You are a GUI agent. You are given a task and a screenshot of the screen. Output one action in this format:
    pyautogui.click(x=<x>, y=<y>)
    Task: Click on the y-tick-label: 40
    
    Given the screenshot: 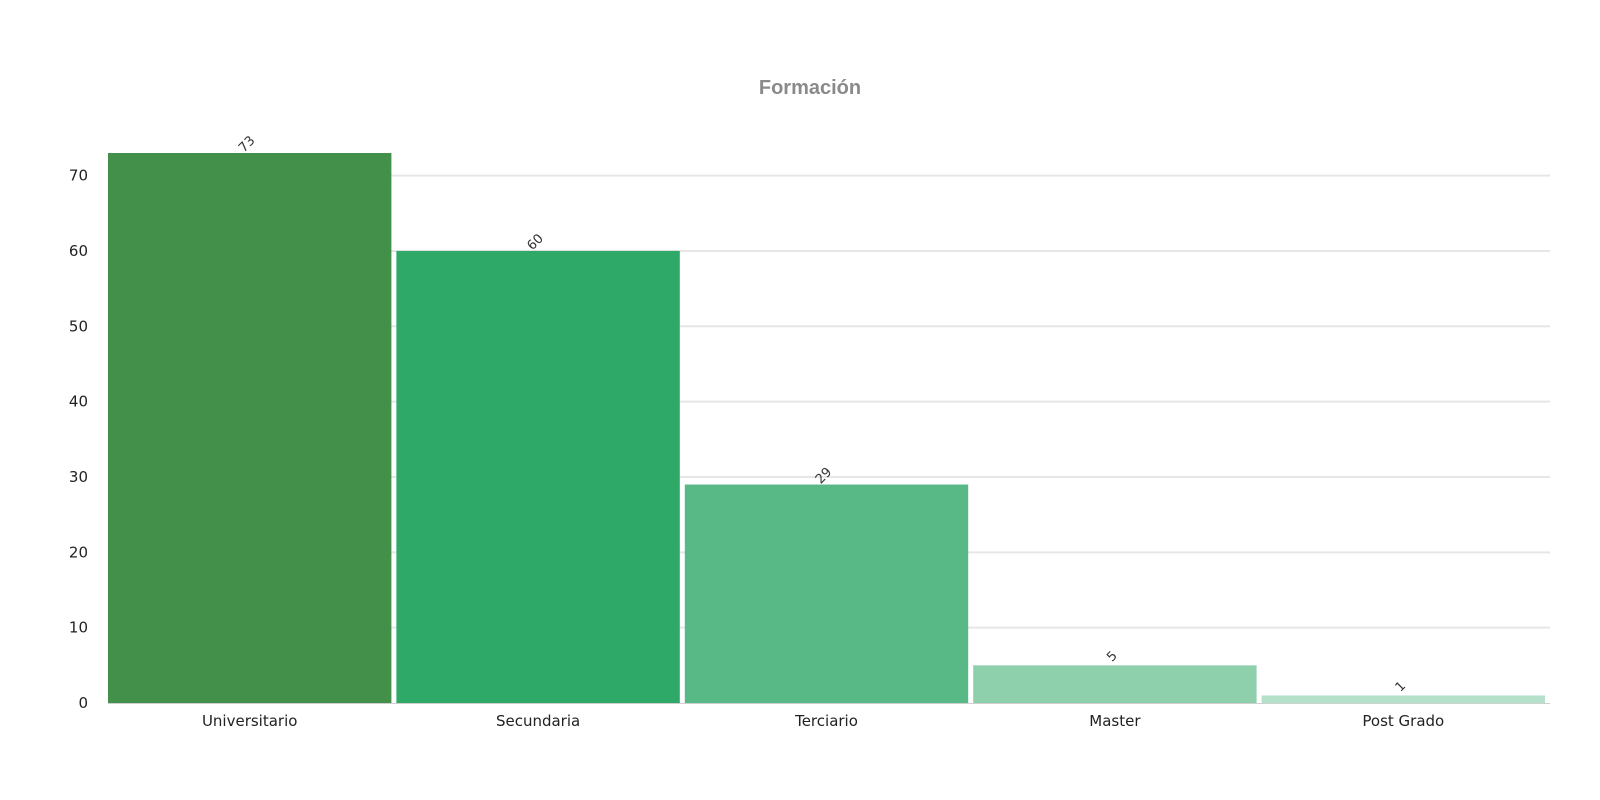 What is the action you would take?
    pyautogui.click(x=78, y=402)
    